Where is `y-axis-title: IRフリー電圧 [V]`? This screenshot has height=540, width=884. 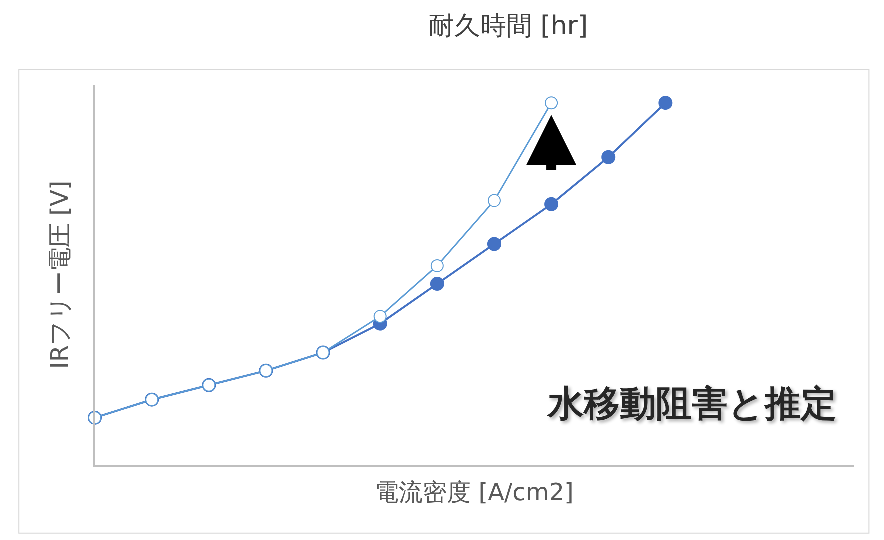 y-axis-title: IRフリー電圧 [V] is located at coordinates (60, 275).